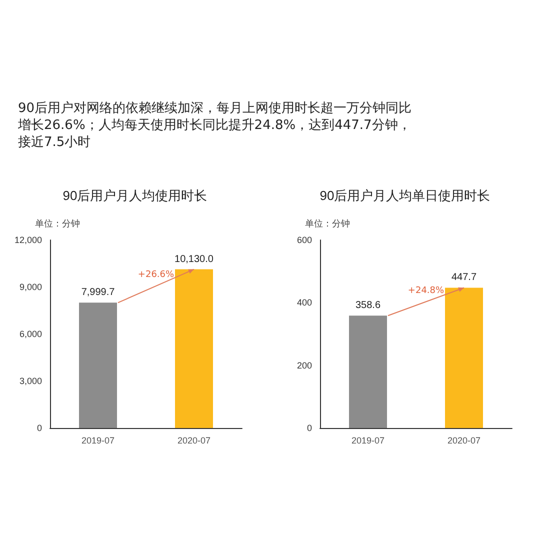 Image resolution: width=540 pixels, height=540 pixels. I want to click on y-tick-label: 200, so click(304, 365).